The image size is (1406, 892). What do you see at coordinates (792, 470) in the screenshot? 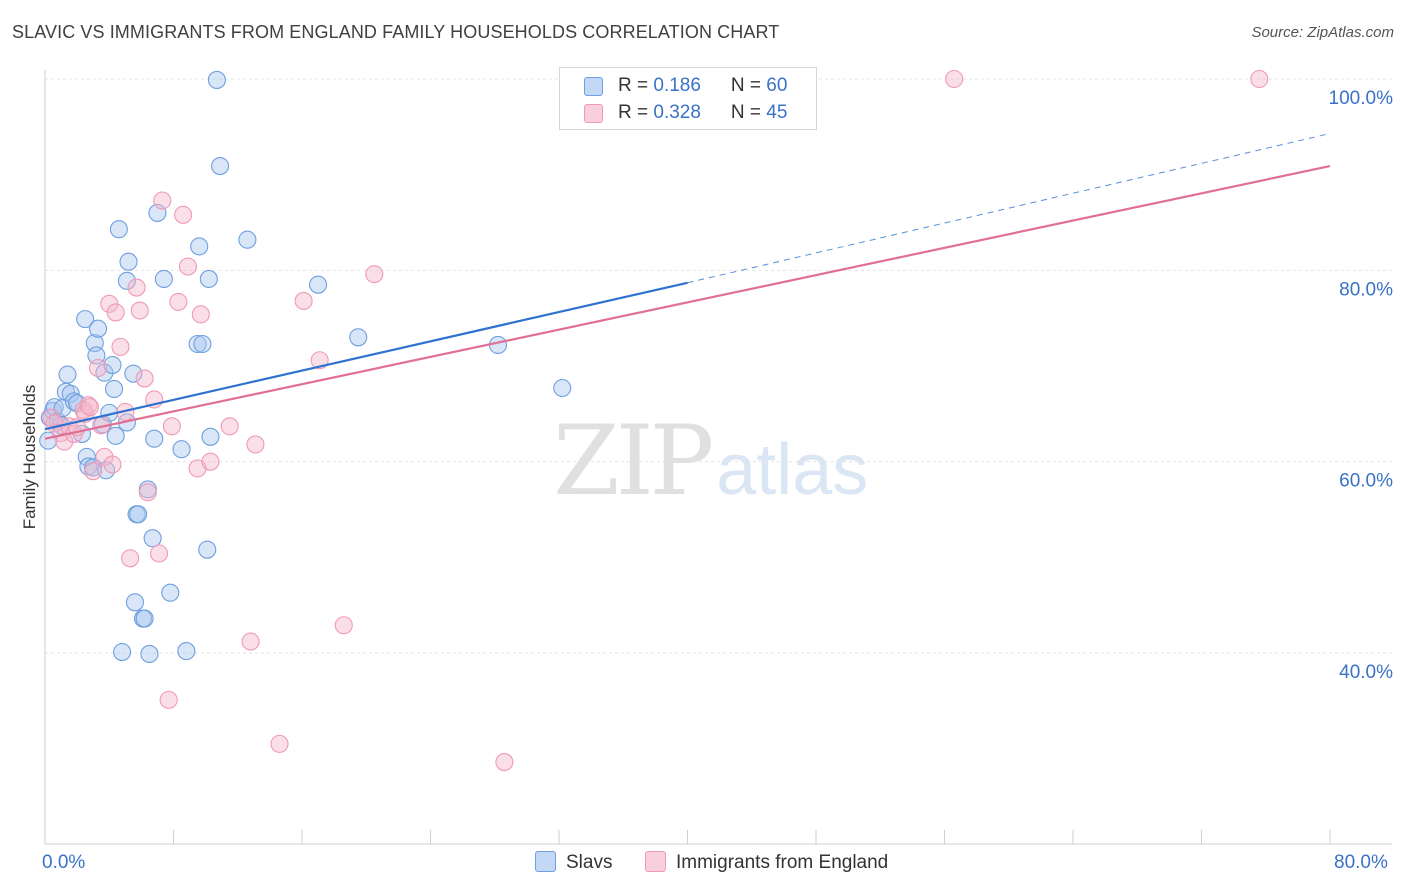
I see `watermark-atlas: atlas` at bounding box center [792, 470].